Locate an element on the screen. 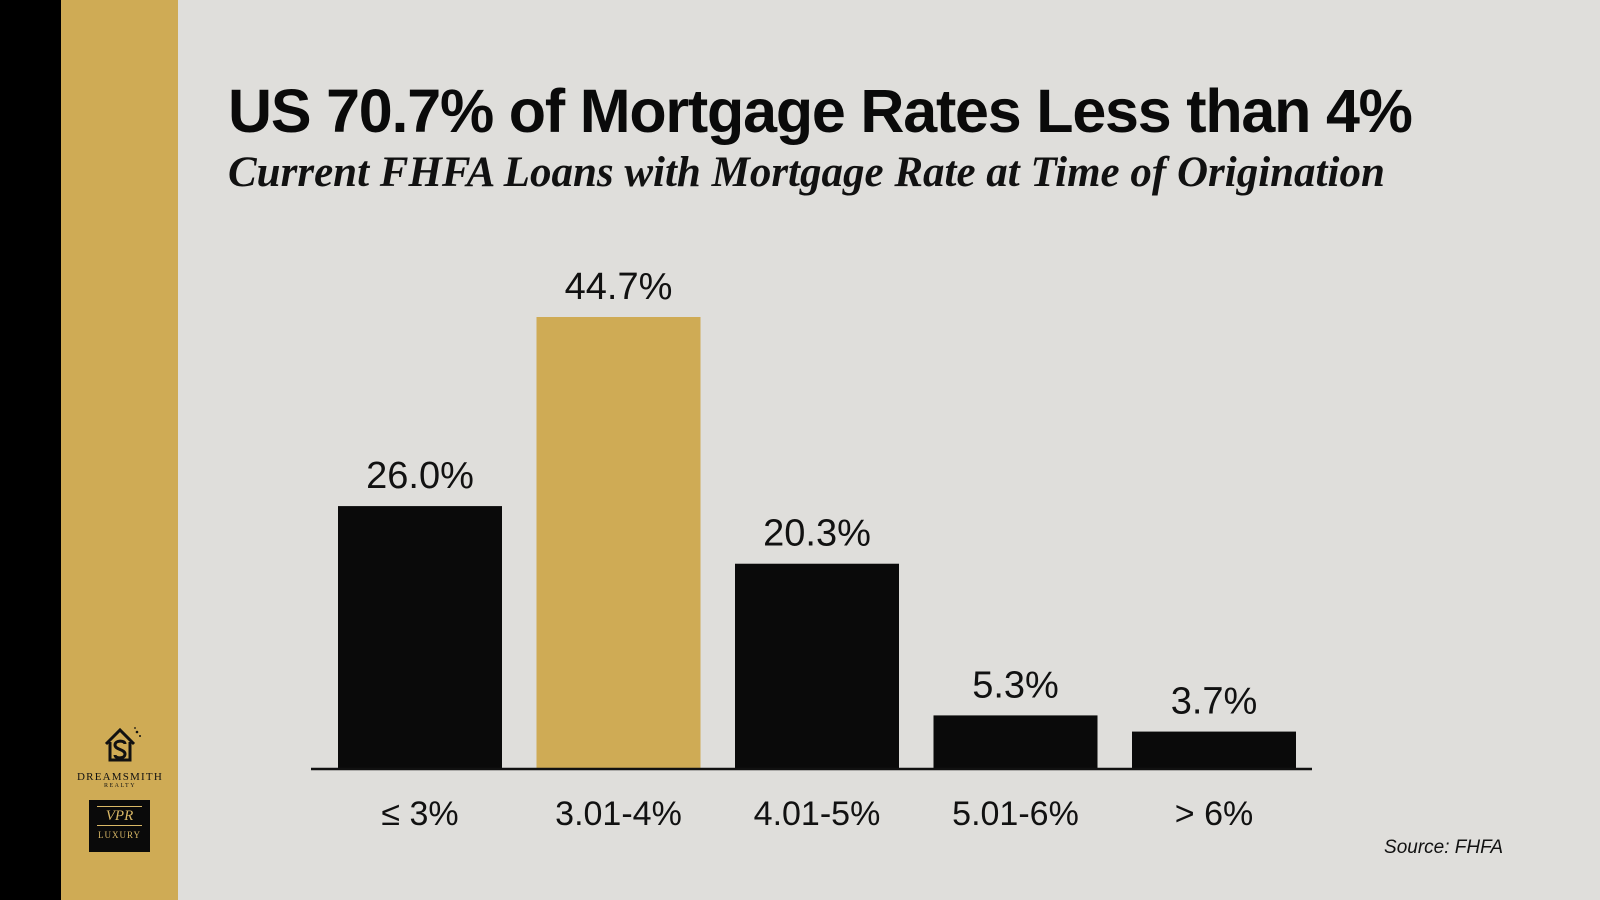 The height and width of the screenshot is (900, 1600). data-label: 20.3% is located at coordinates (817, 534).